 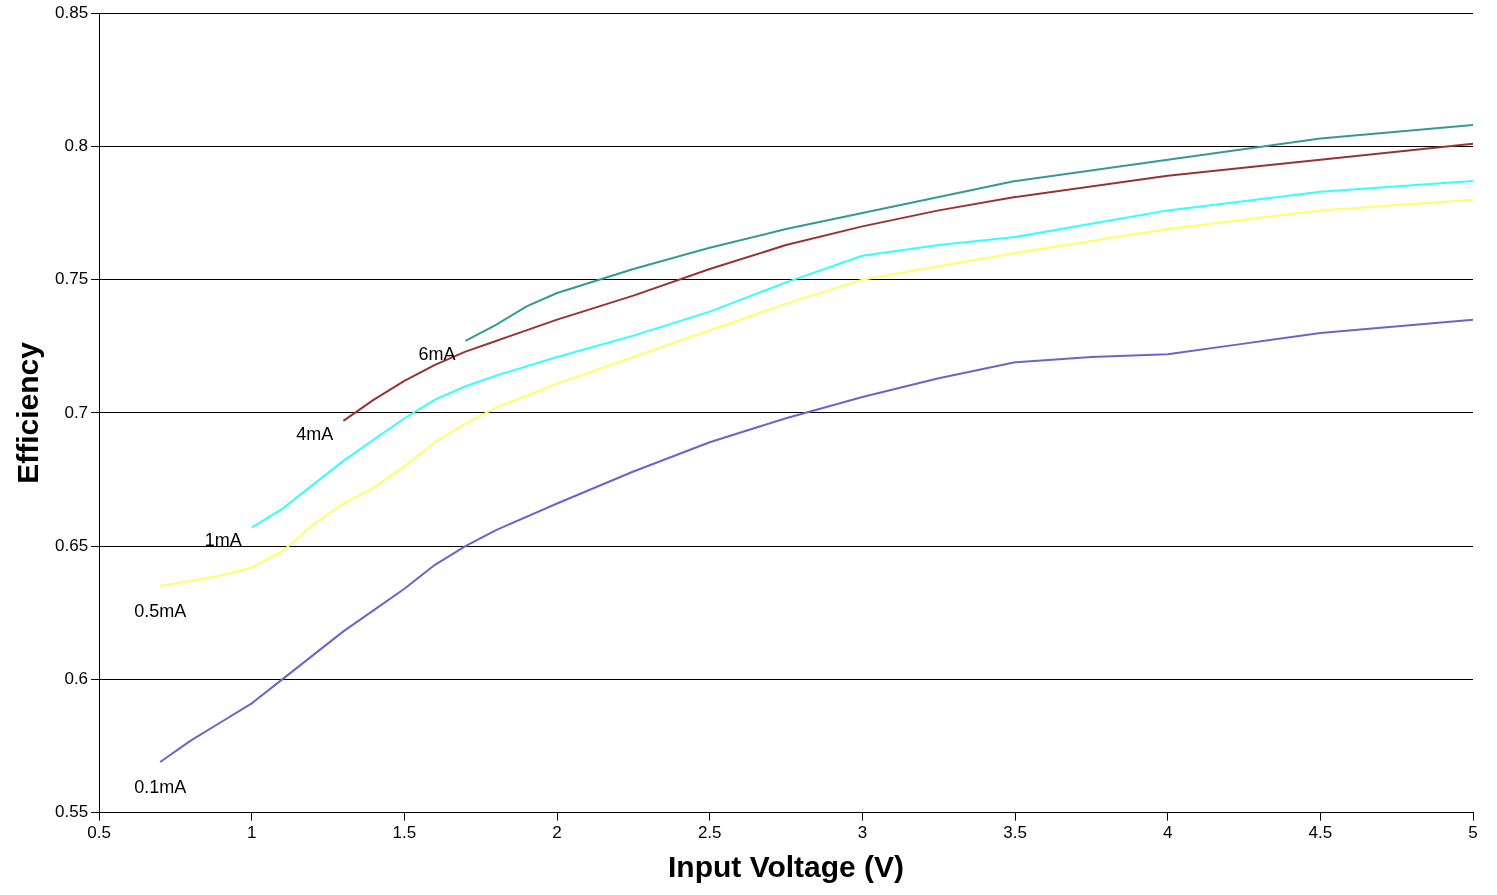 I want to click on series-label: 6mA, so click(x=437, y=353).